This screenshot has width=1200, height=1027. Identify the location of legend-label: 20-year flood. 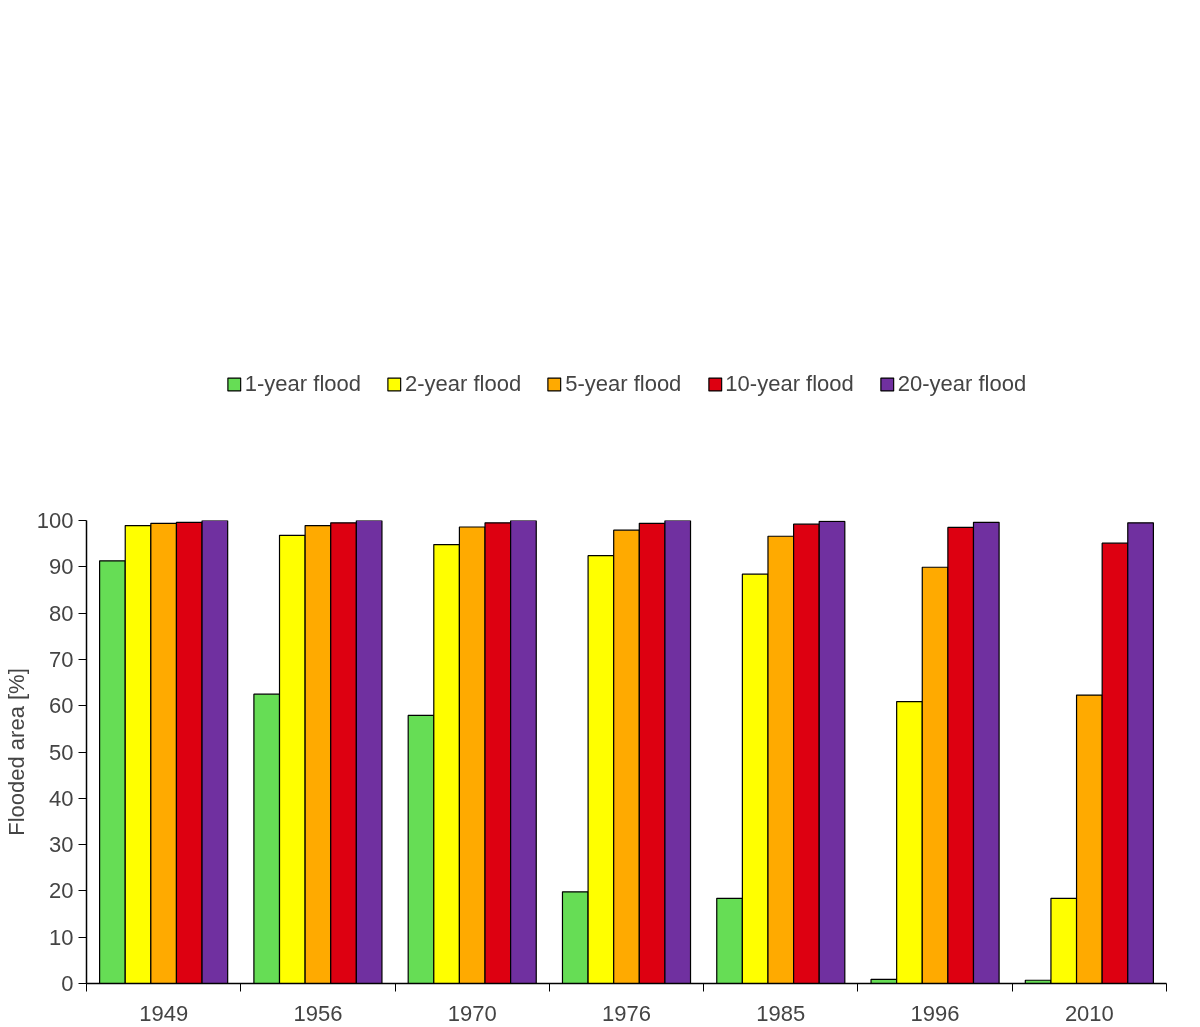
(962, 383).